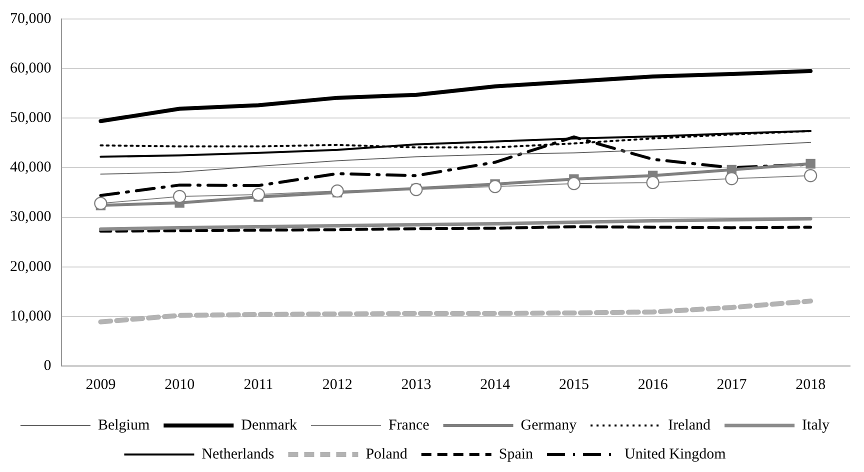 The image size is (864, 472). Describe the element at coordinates (409, 425) in the screenshot. I see `legend-label: France` at that location.